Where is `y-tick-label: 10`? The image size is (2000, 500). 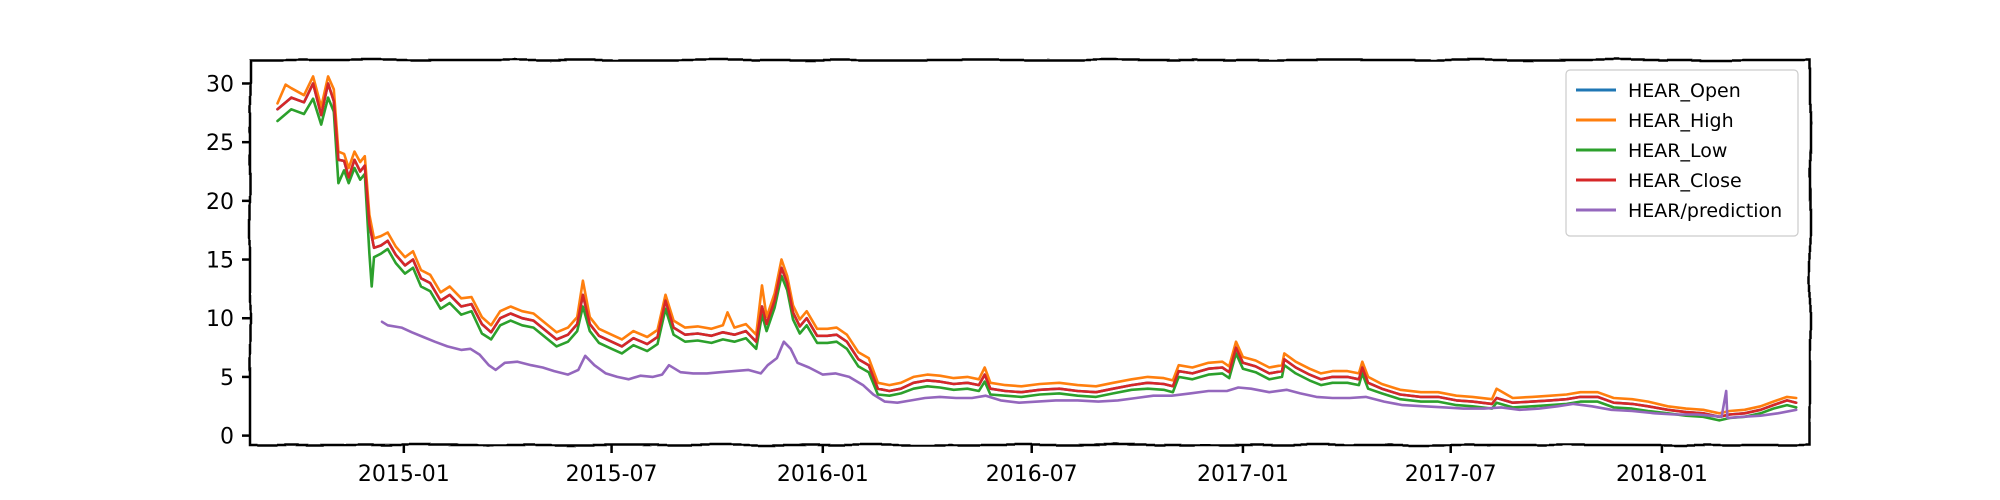 y-tick-label: 10 is located at coordinates (220, 319).